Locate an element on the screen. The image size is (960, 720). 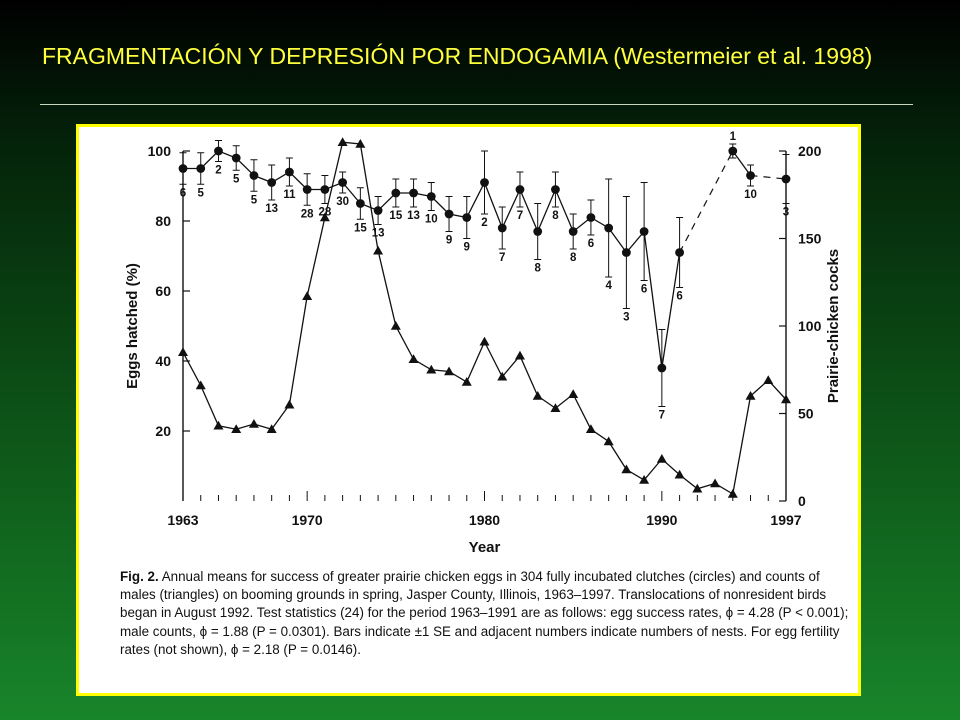
caption-label: Fig. 2. is located at coordinates (139, 576).